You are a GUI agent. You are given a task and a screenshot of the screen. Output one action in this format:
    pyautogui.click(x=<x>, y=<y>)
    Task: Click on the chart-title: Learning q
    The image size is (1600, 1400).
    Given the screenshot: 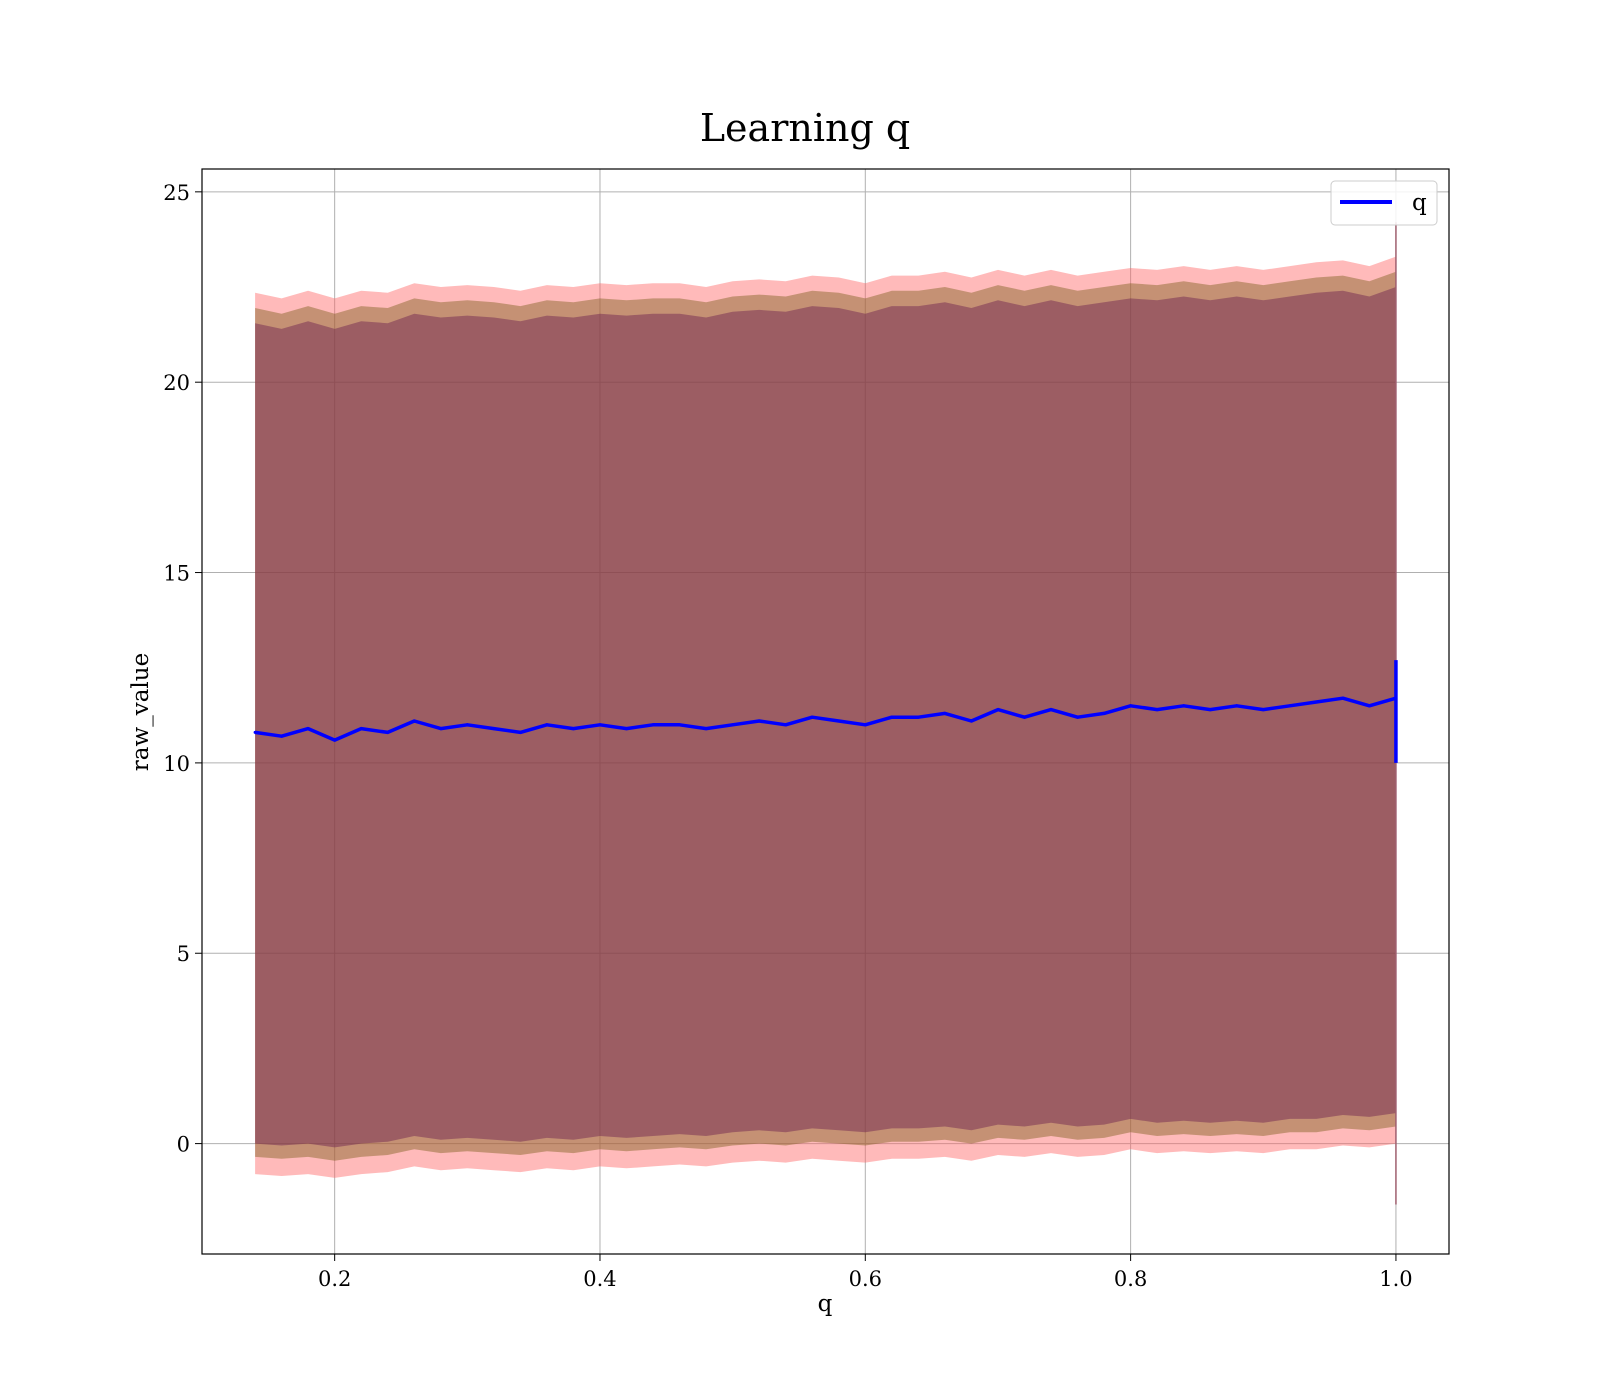 What is the action you would take?
    pyautogui.click(x=805, y=128)
    